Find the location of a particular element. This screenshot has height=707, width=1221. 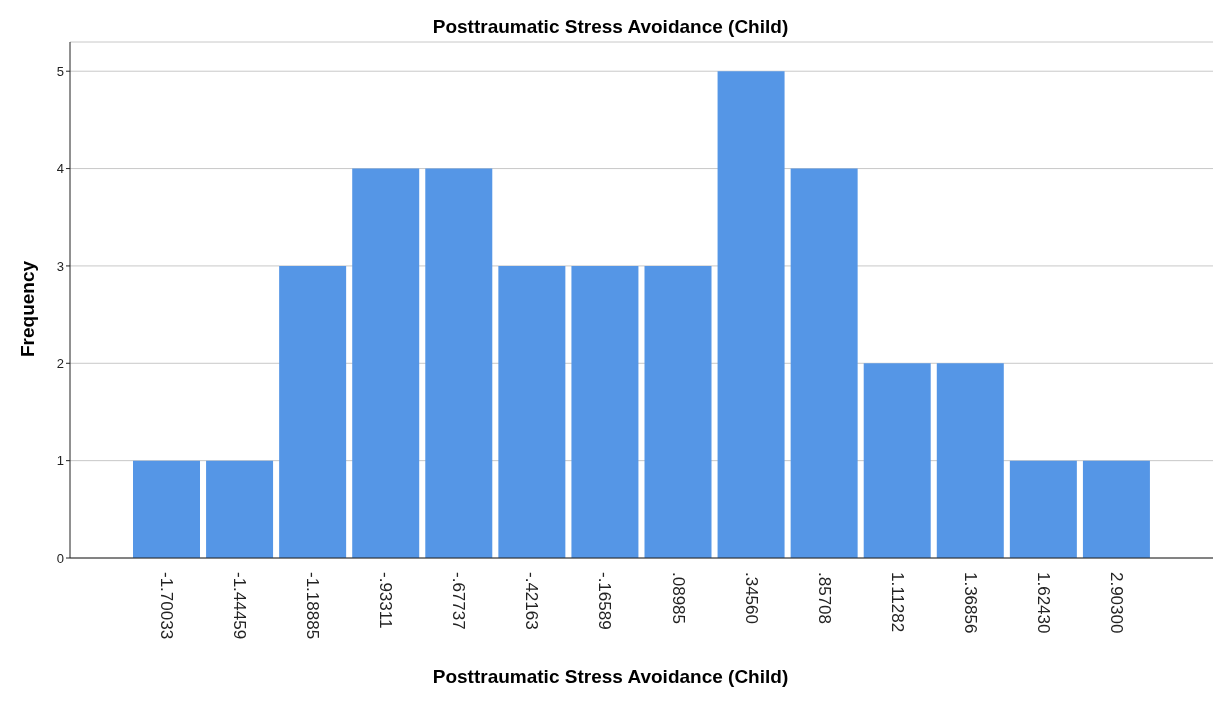

x-tick-label: 2.90300 is located at coordinates (1116, 603).